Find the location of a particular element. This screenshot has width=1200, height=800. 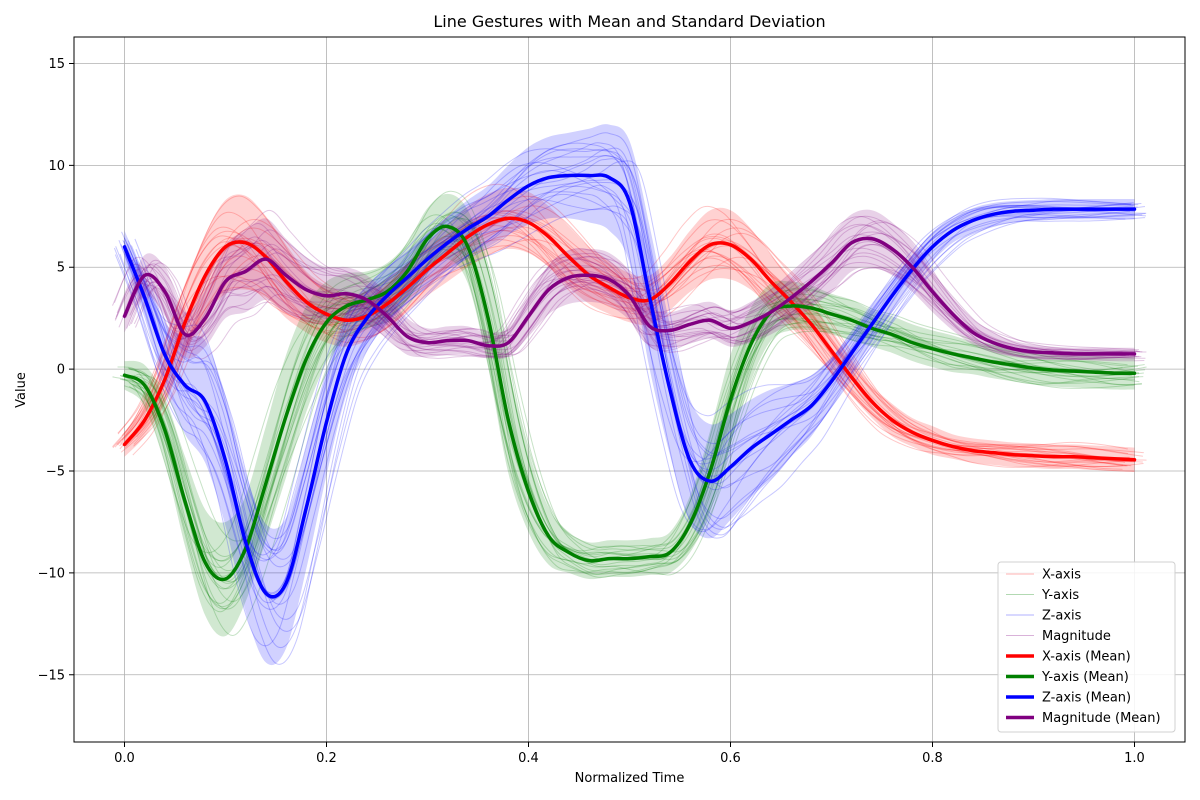

legend-label: Magnitude is located at coordinates (1076, 636).